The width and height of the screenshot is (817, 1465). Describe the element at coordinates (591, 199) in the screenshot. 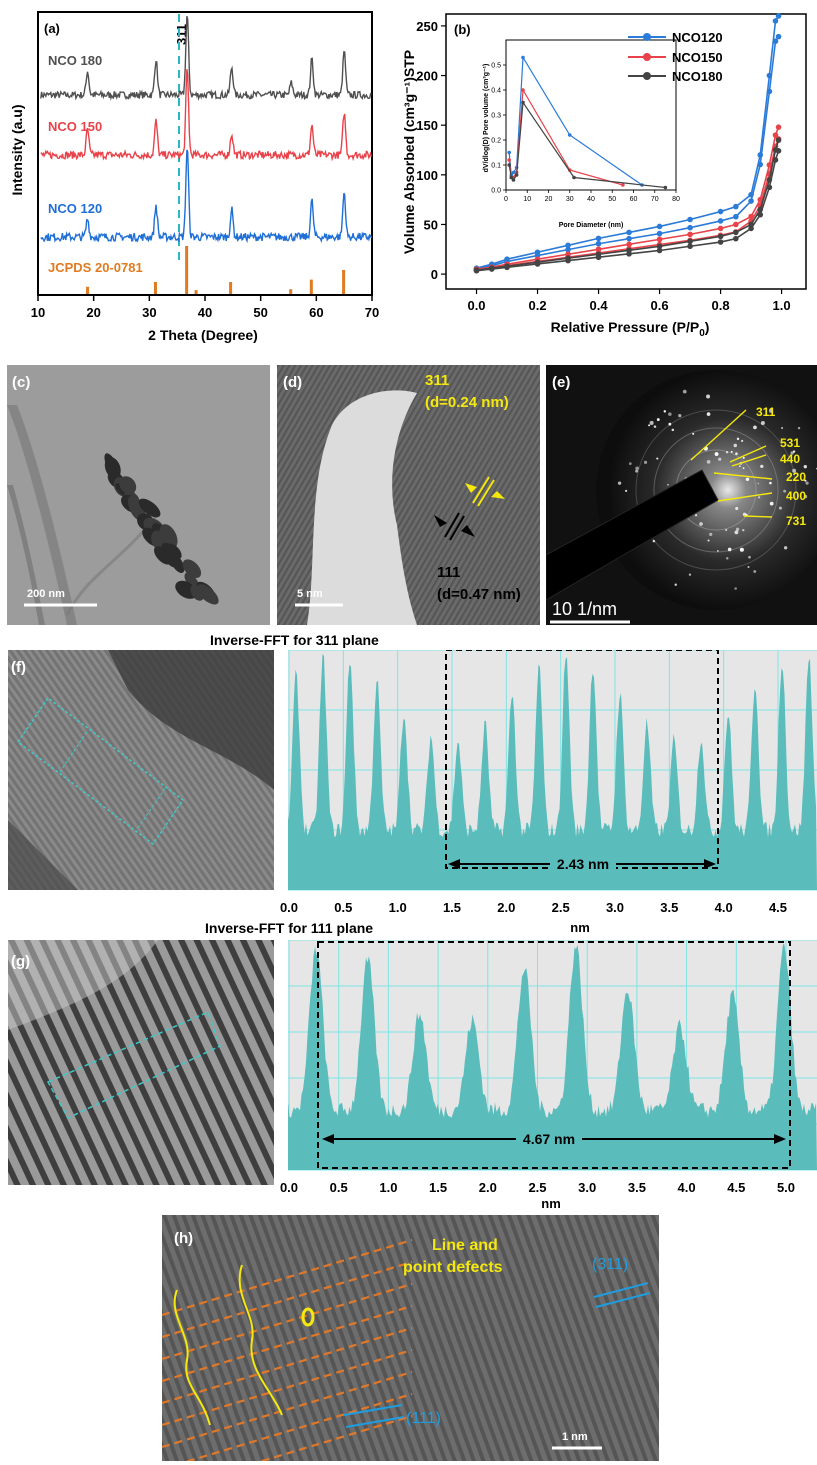

I see `inset-xtick-label: 40` at that location.